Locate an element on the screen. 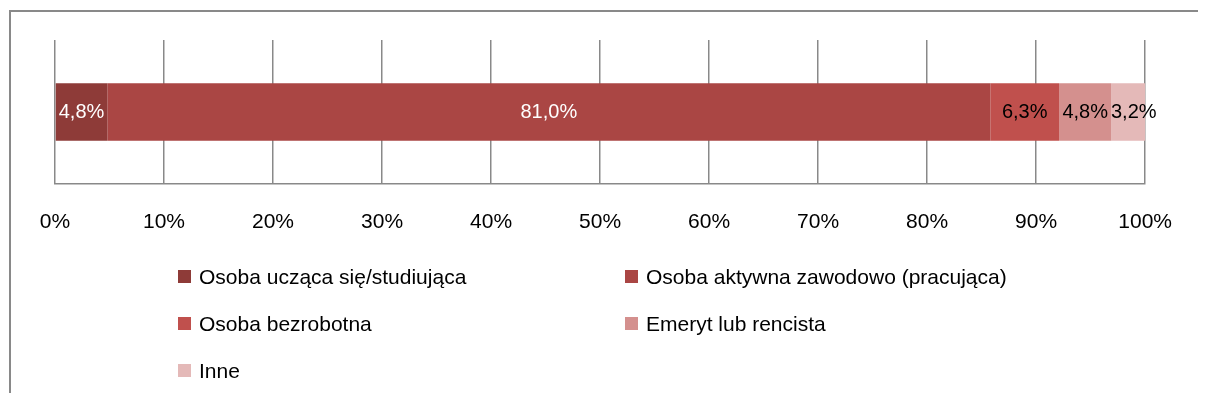 This screenshot has height=401, width=1206. legend-label: Osoba aktywna zawodowo (pracująca) is located at coordinates (826, 276).